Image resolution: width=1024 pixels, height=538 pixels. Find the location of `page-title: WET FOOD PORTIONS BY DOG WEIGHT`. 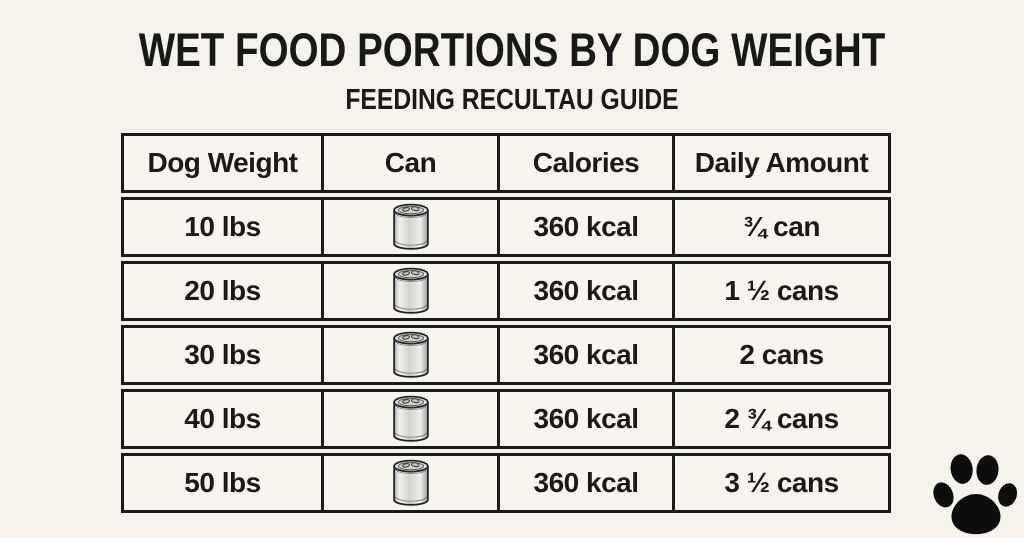

page-title: WET FOOD PORTIONS BY DOG WEIGHT is located at coordinates (512, 49).